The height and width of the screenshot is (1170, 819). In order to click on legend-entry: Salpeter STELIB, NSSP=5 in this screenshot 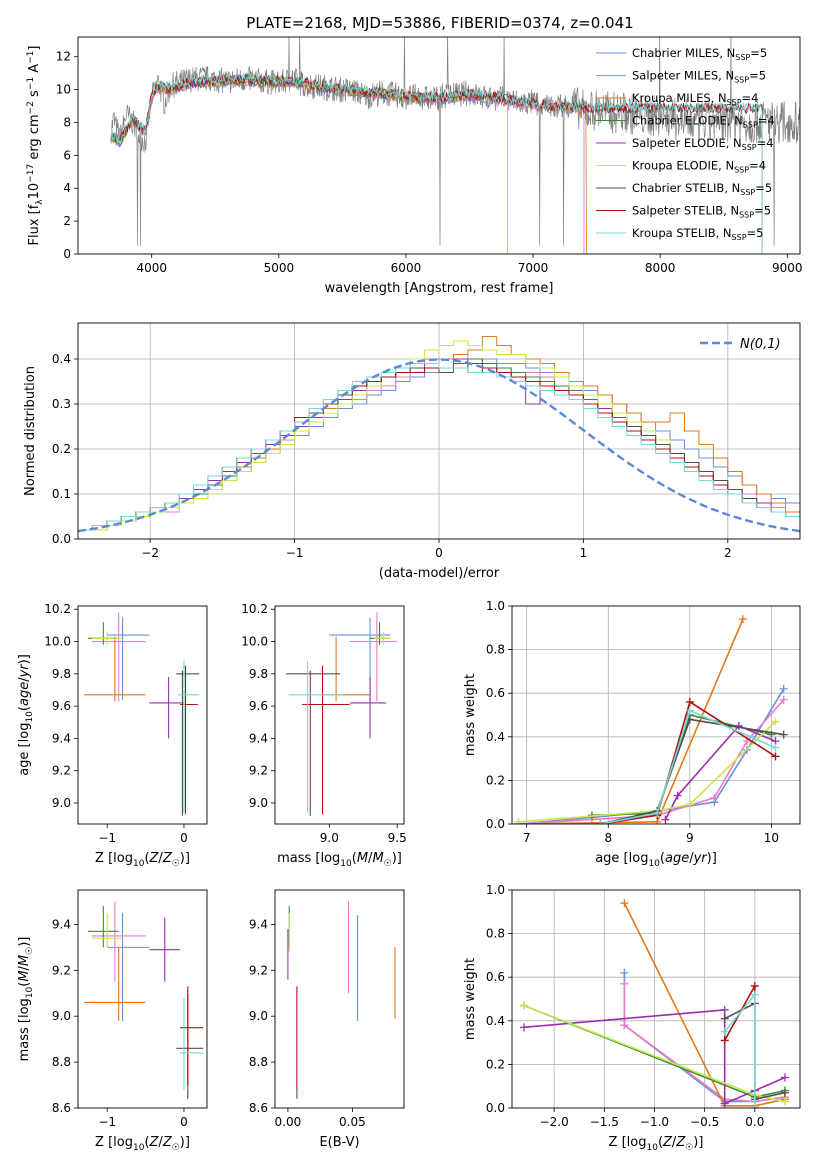, I will do `click(701, 212)`.